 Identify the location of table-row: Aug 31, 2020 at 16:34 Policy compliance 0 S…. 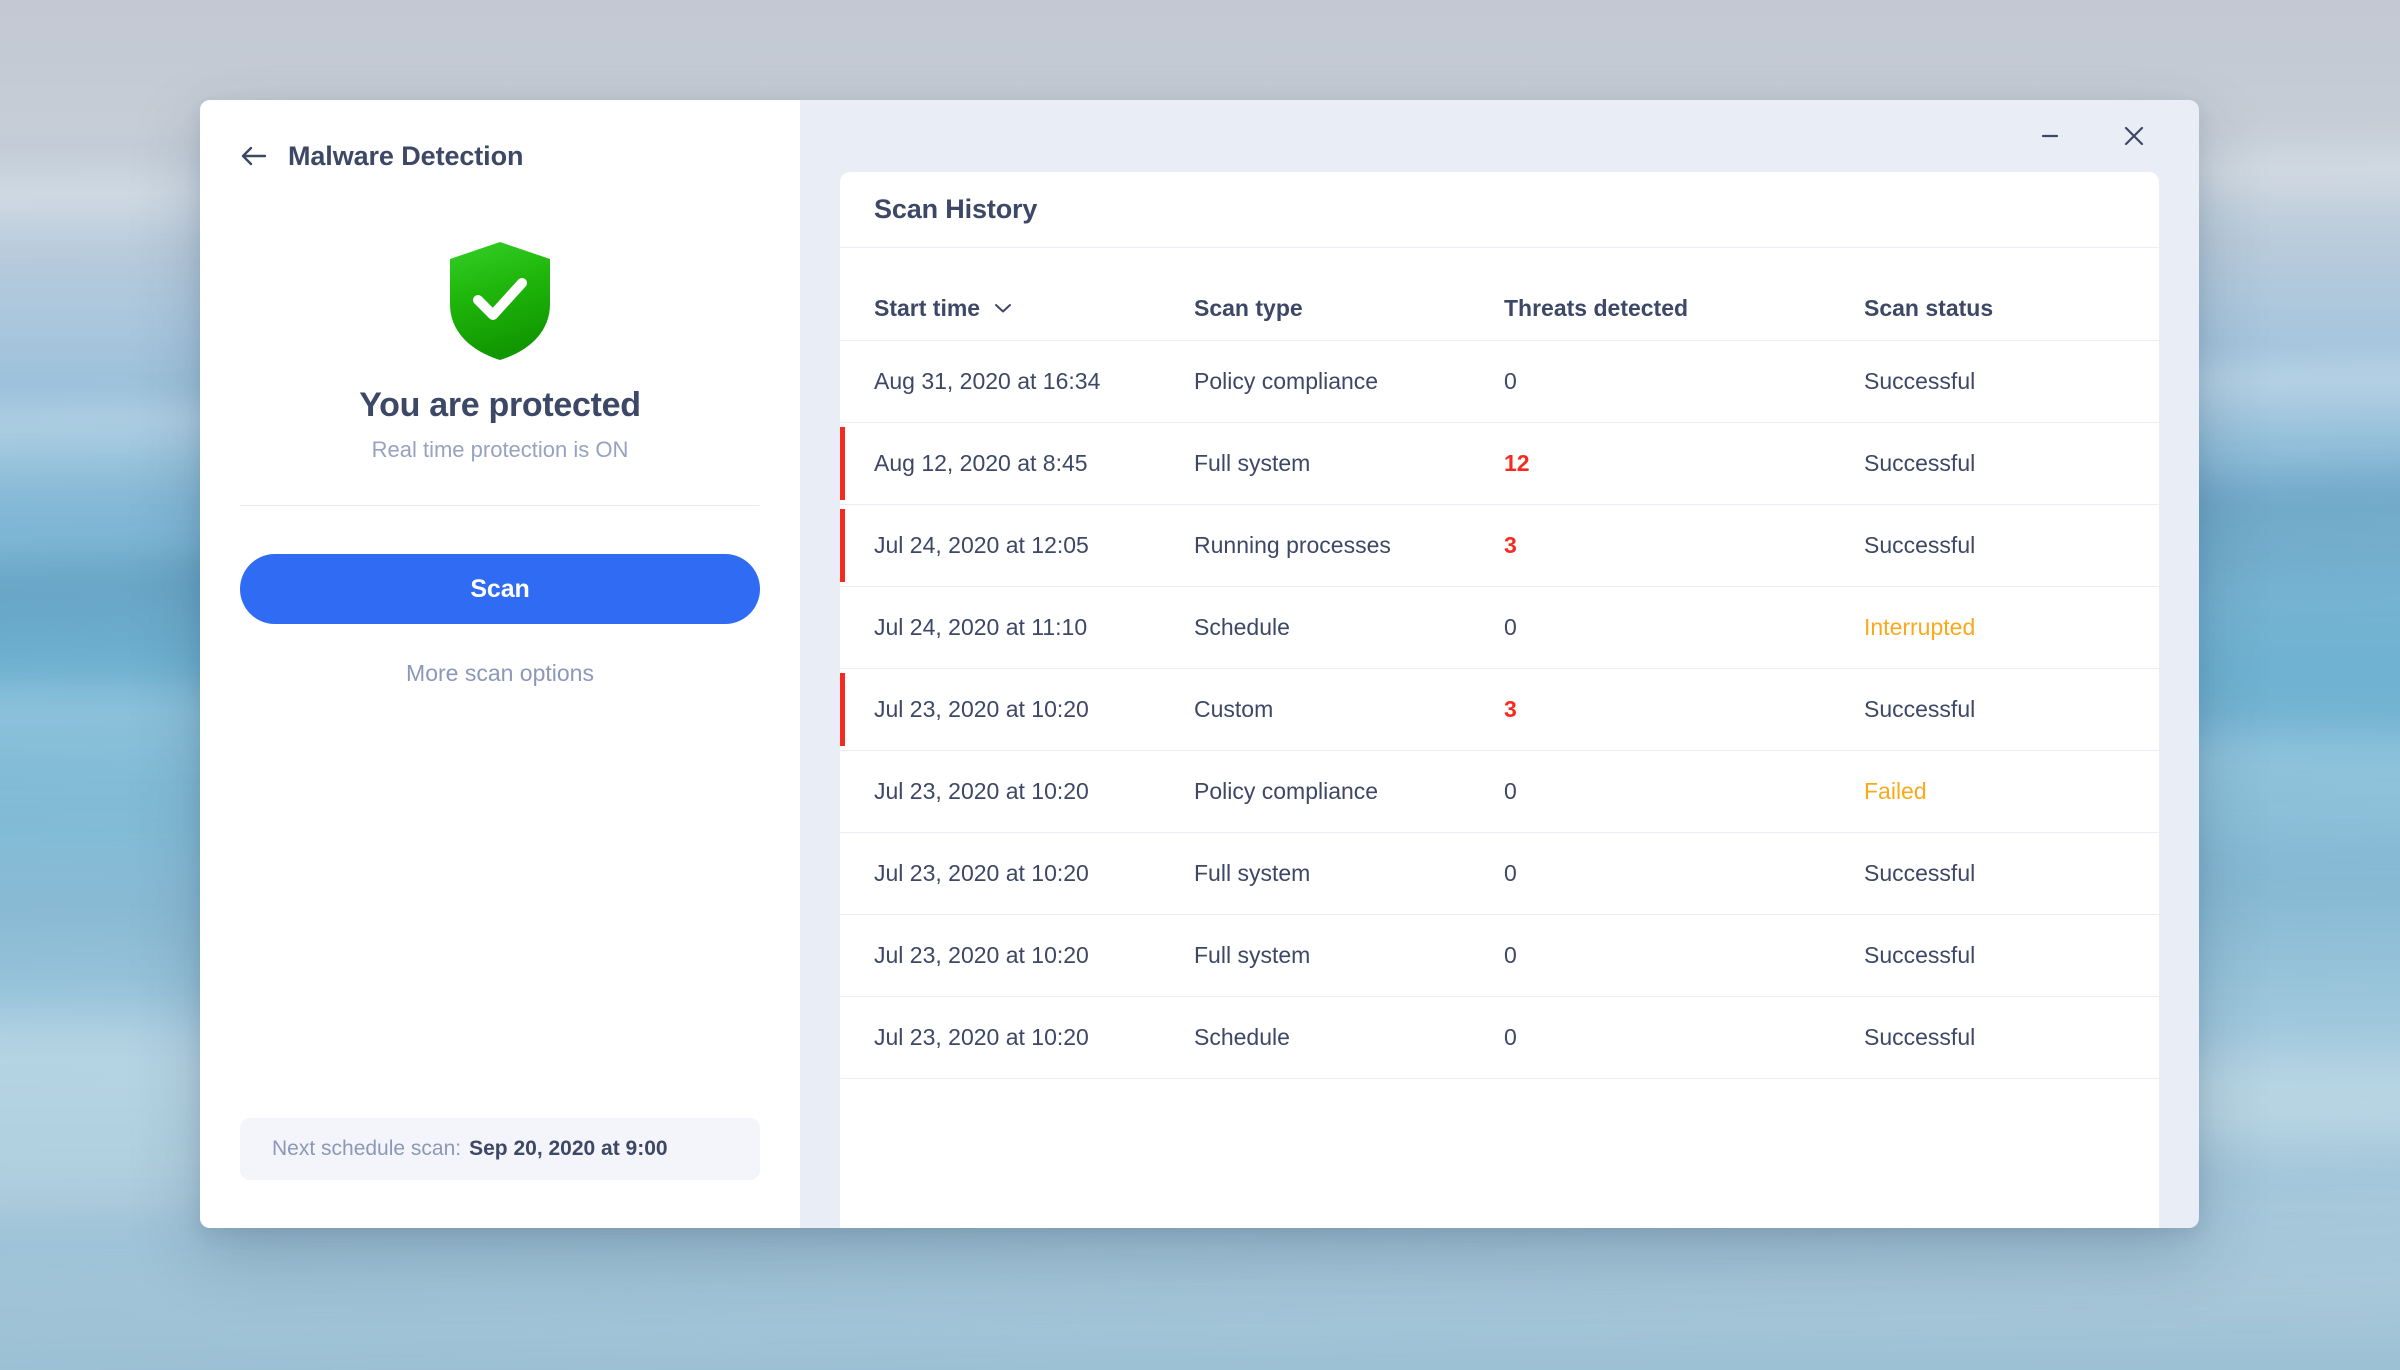
(1499, 381).